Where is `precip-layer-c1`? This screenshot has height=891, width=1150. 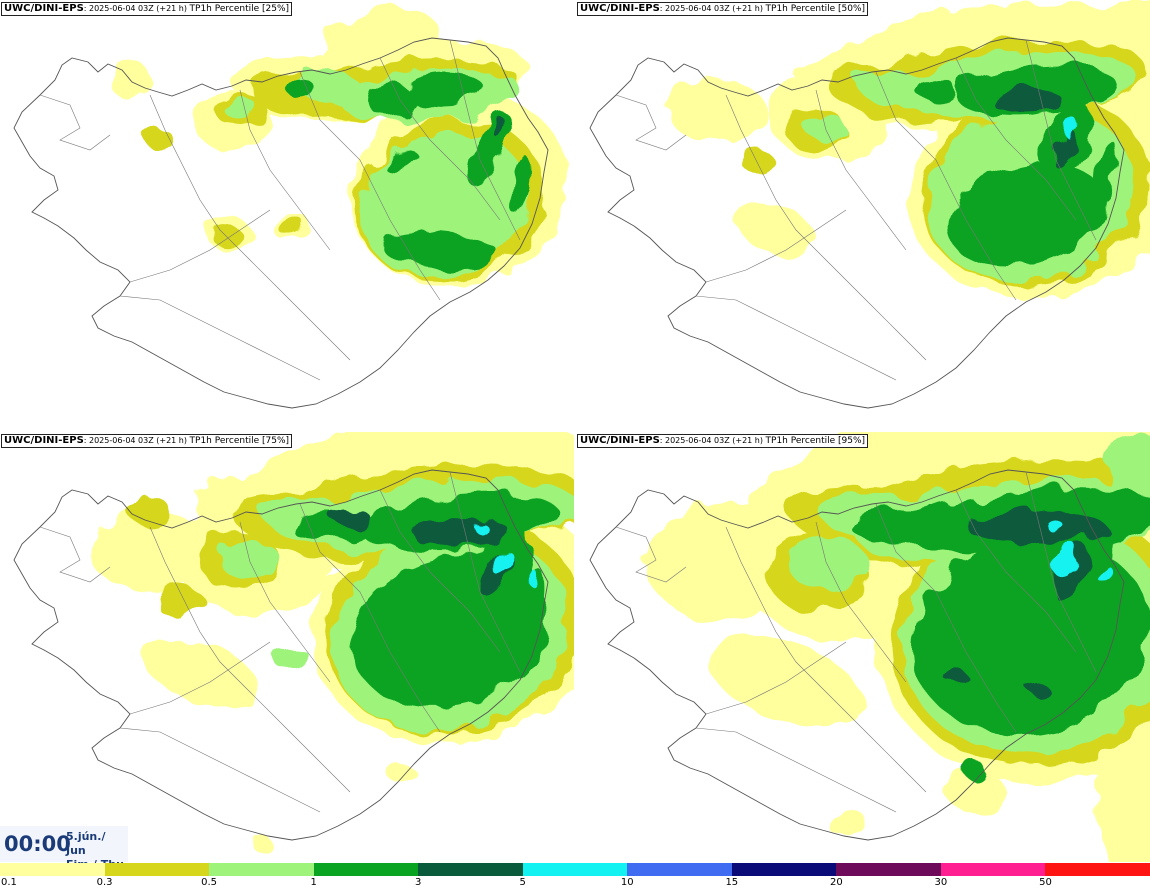
precip-layer-c1 is located at coordinates (408, 170).